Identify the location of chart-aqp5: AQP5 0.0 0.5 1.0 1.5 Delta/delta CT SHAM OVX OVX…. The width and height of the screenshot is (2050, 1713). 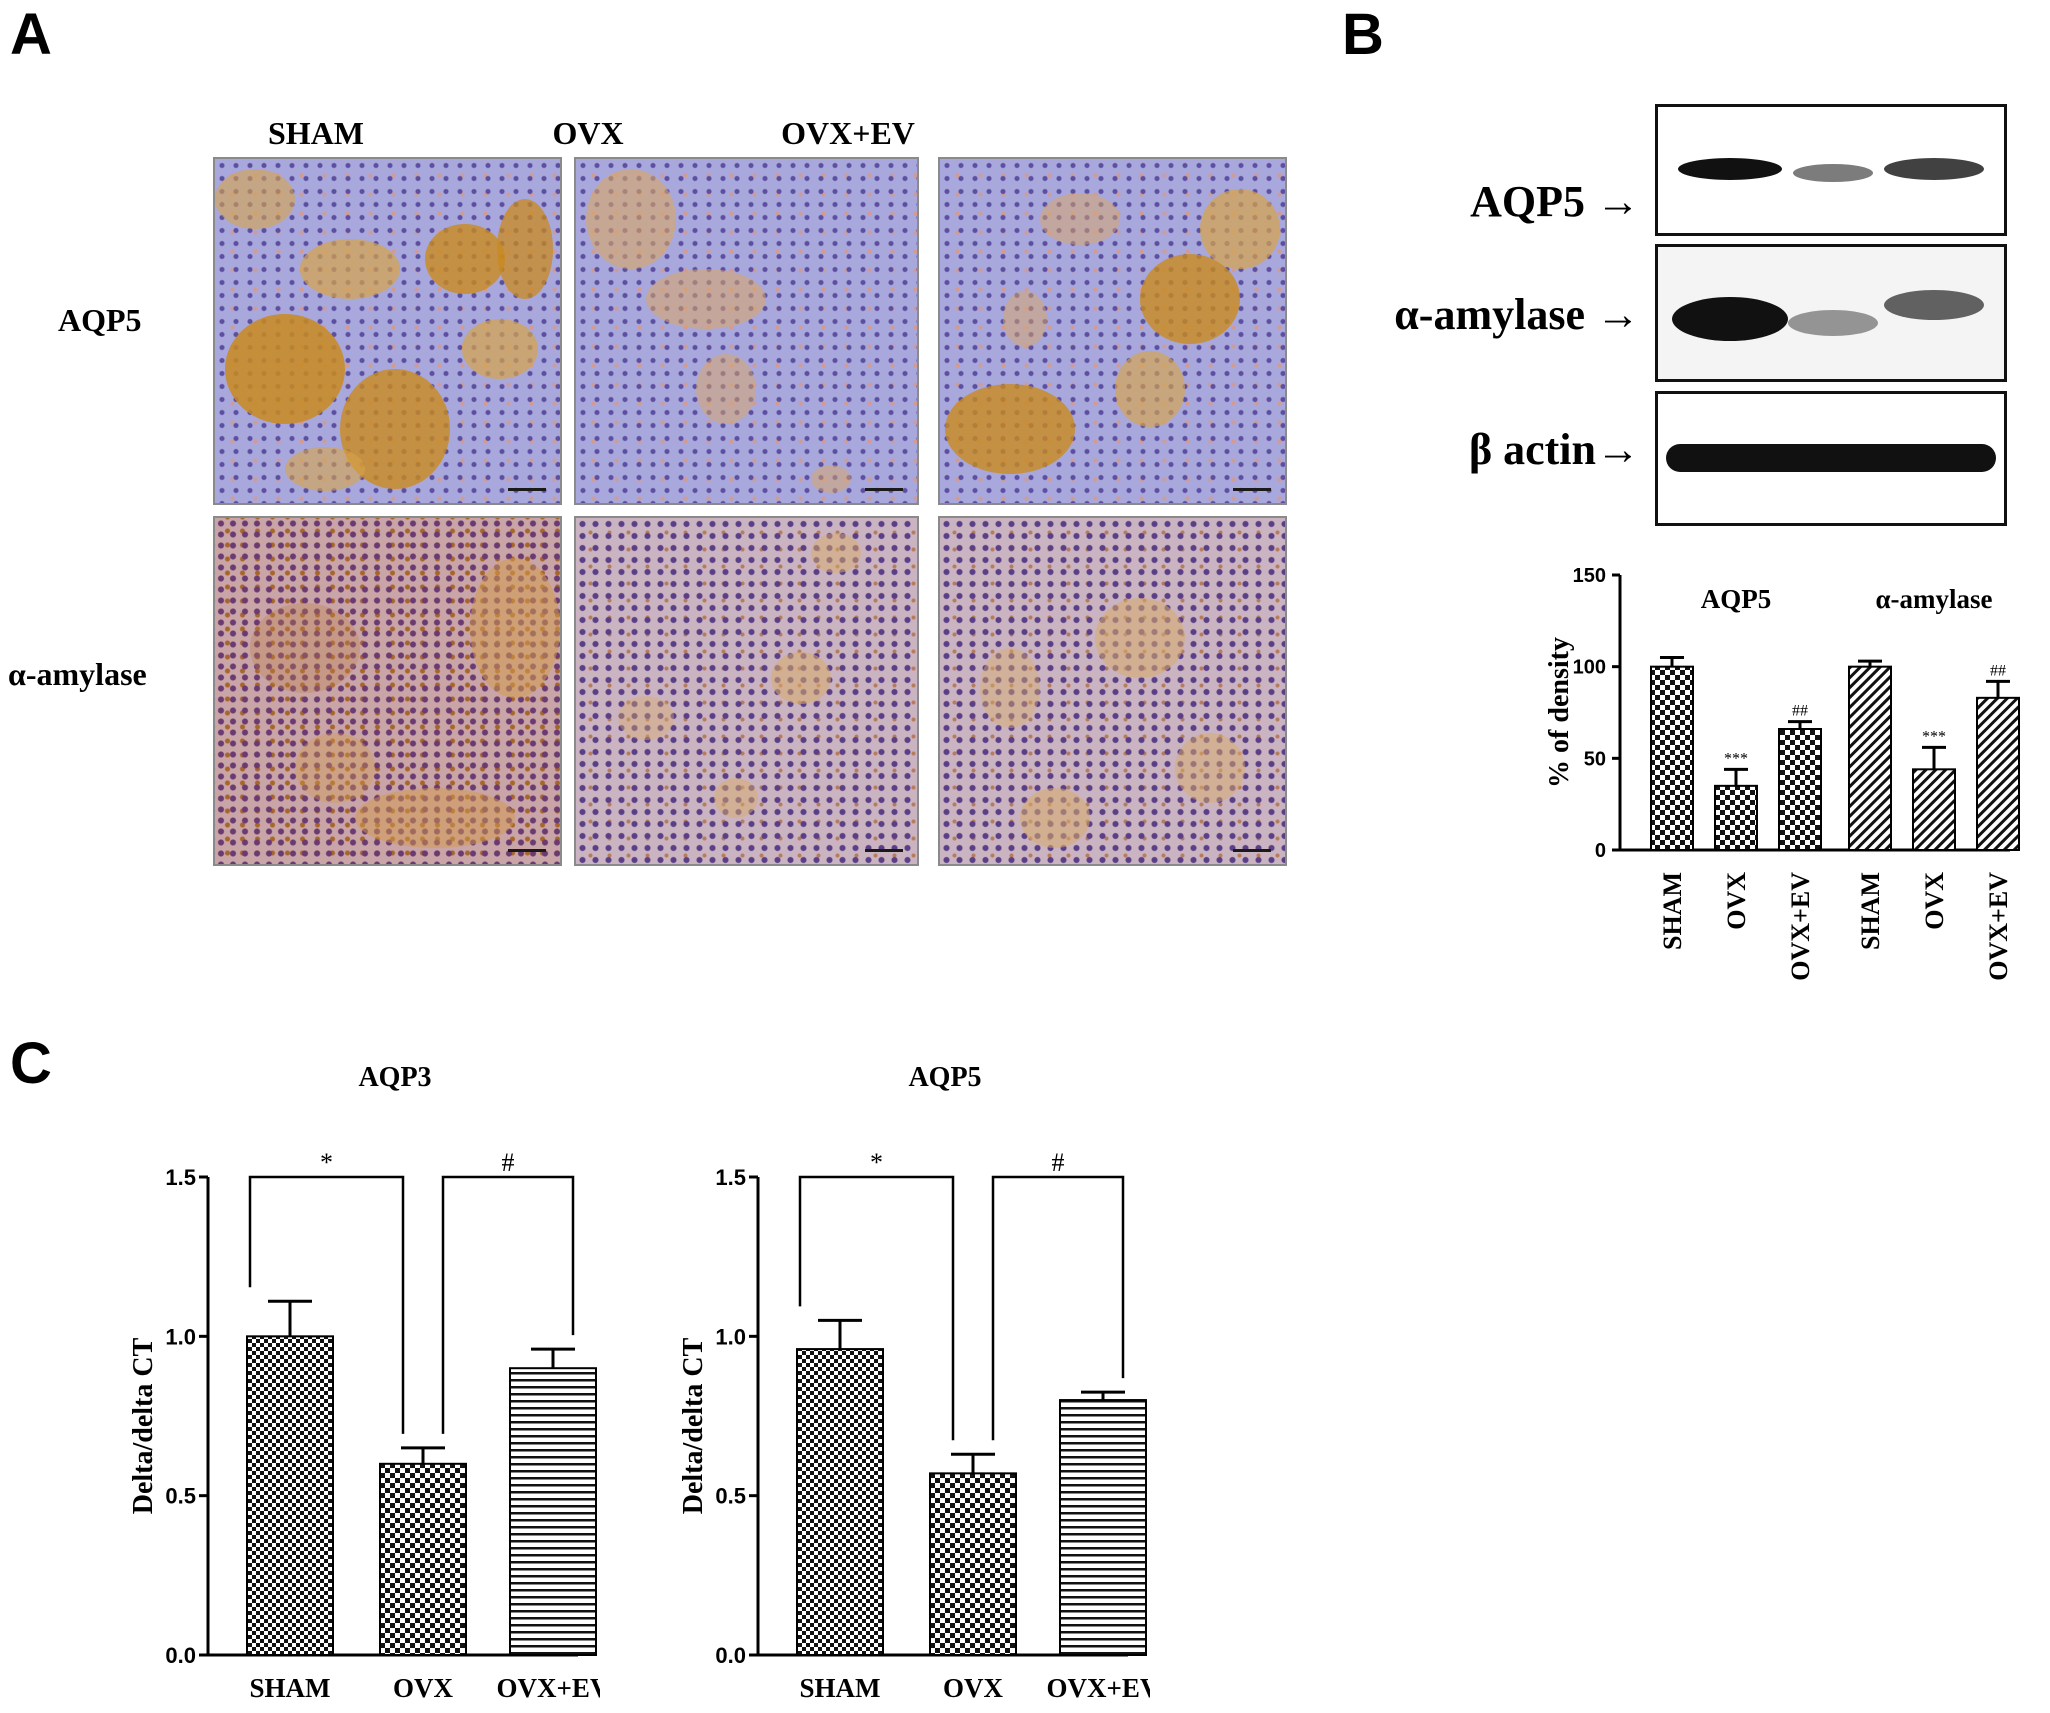
(914, 1382).